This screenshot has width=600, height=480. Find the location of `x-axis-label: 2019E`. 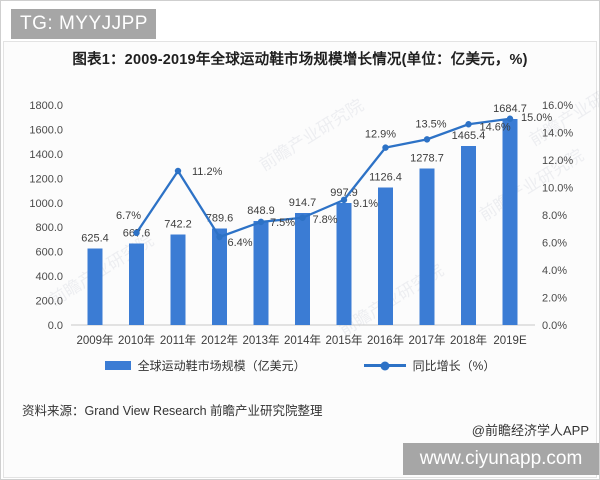

x-axis-label: 2019E is located at coordinates (510, 341).